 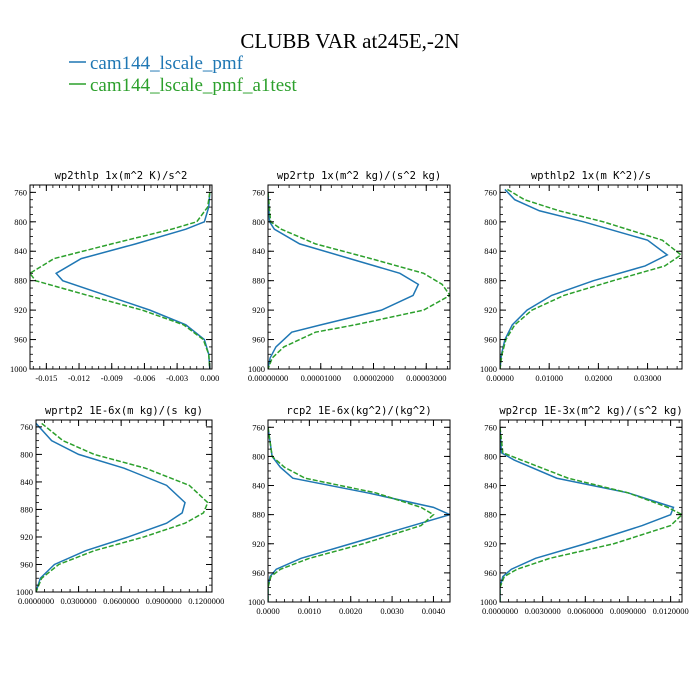 I want to click on legend-label-1: cam144_lscale_pmf_a1test, so click(x=194, y=85).